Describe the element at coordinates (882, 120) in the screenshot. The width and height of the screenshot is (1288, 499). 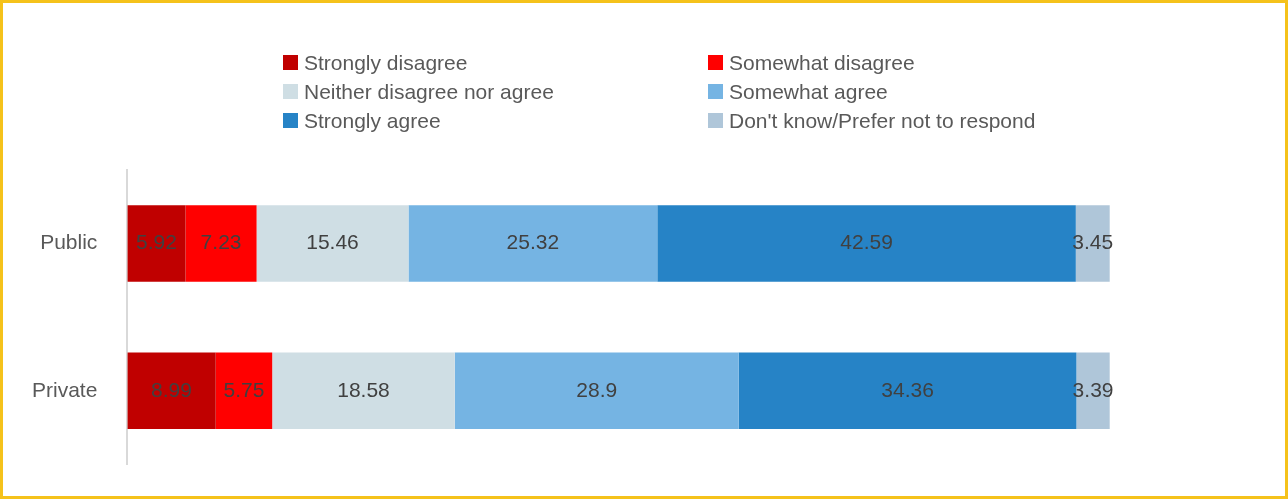
I see `legend-label: Don't know/Prefer not to respond` at that location.